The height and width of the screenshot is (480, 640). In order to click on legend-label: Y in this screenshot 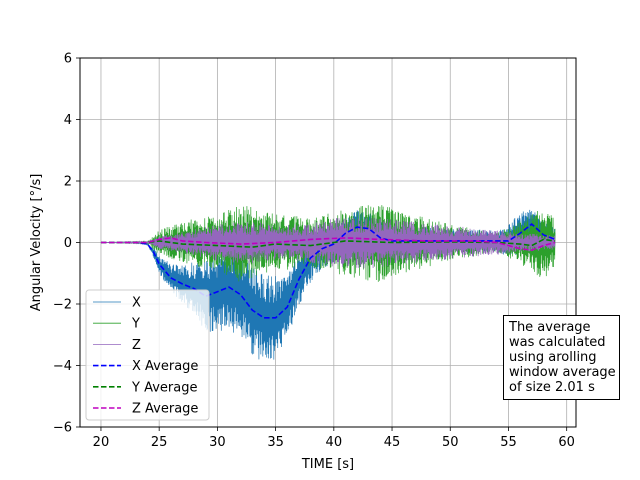, I will do `click(135, 324)`.